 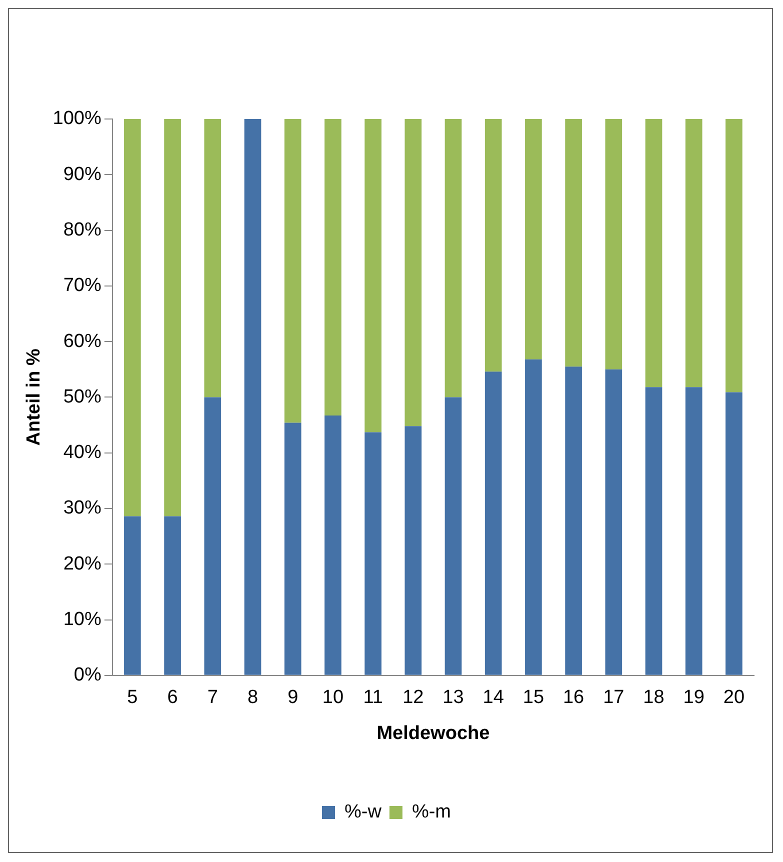 I want to click on x-axis-title: Meldewoche, so click(x=433, y=733).